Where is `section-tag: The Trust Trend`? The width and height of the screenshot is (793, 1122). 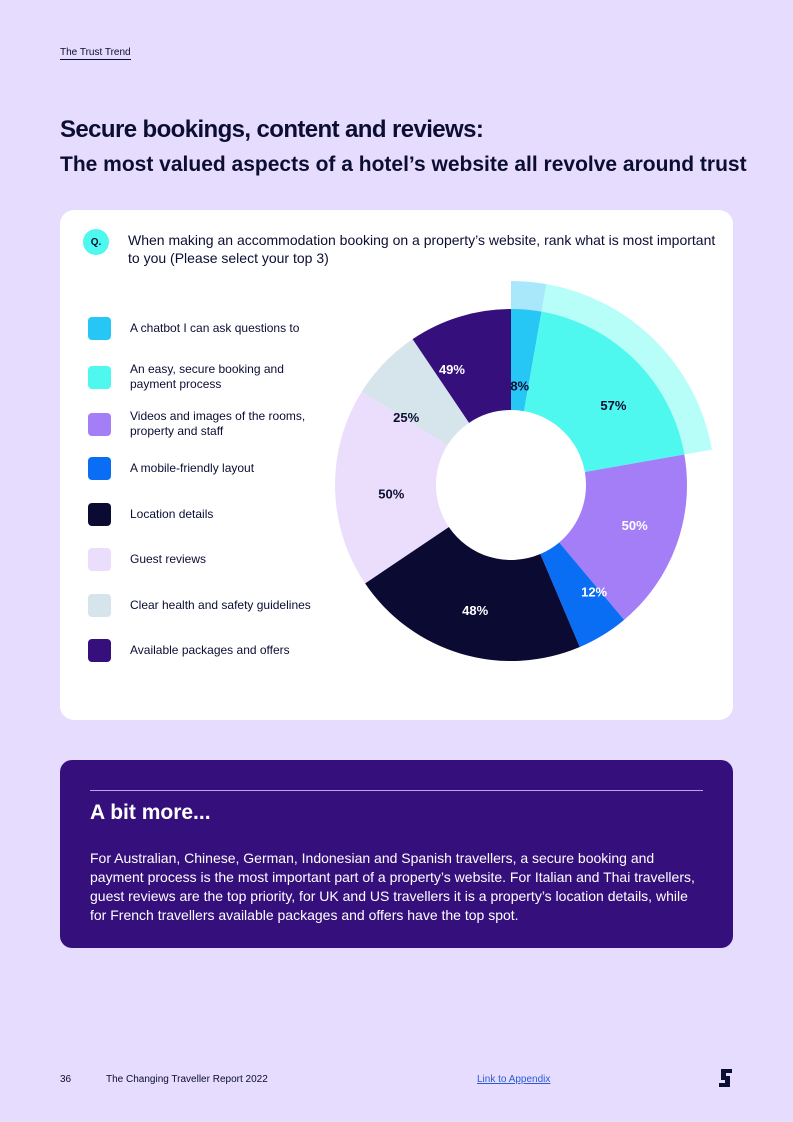
section-tag: The Trust Trend is located at coordinates (95, 53).